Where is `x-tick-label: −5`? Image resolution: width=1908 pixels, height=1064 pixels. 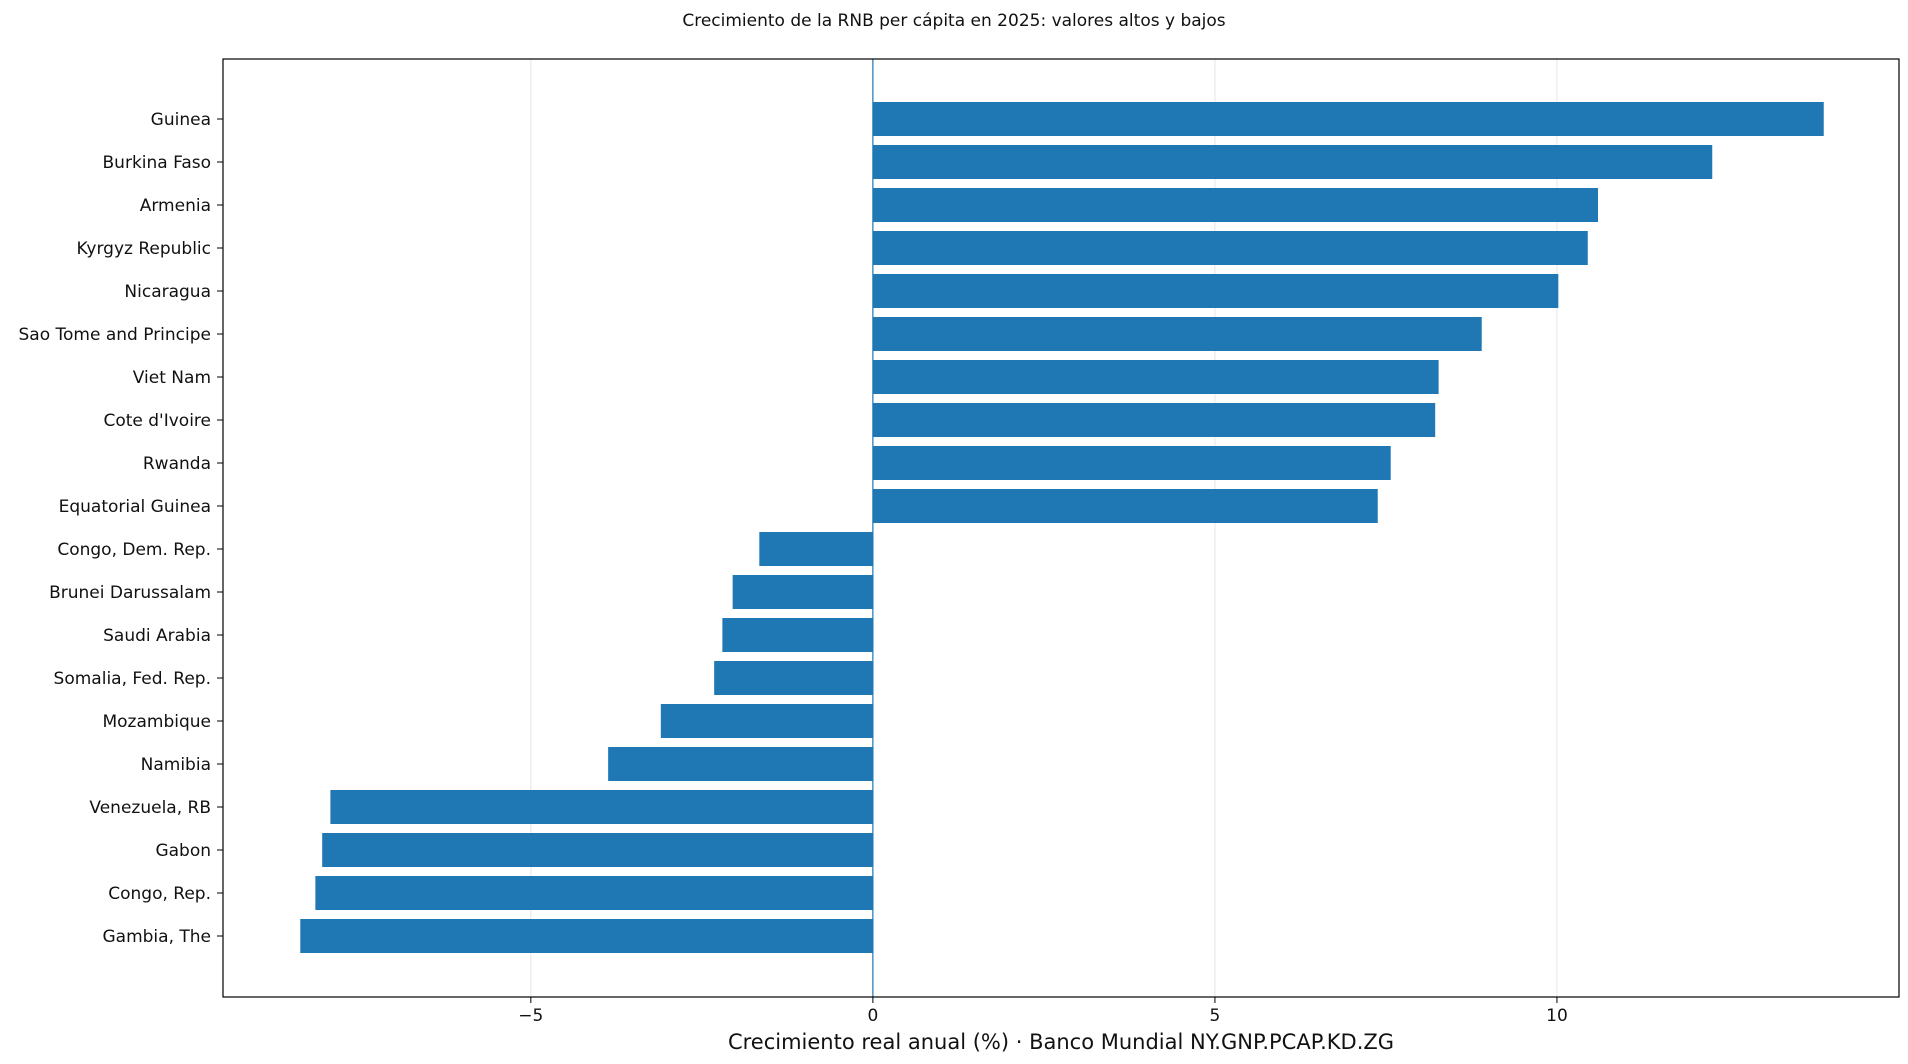
x-tick-label: −5 is located at coordinates (530, 1016).